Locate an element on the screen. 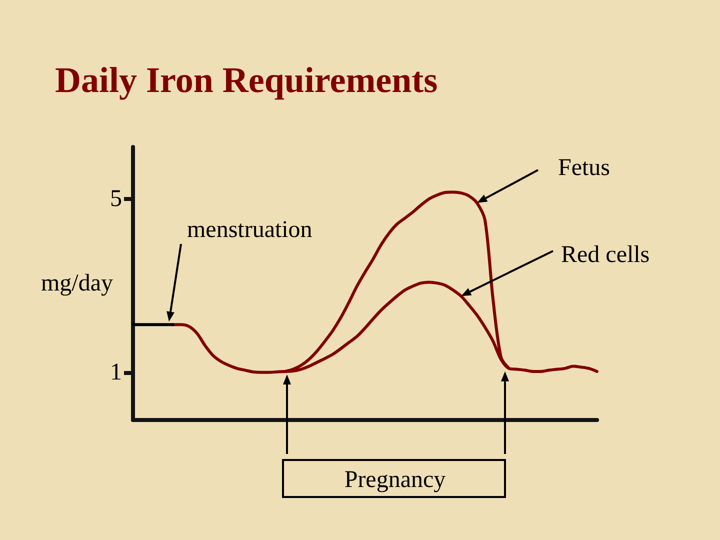  chart-title: Daily Iron Requirements is located at coordinates (246, 80).